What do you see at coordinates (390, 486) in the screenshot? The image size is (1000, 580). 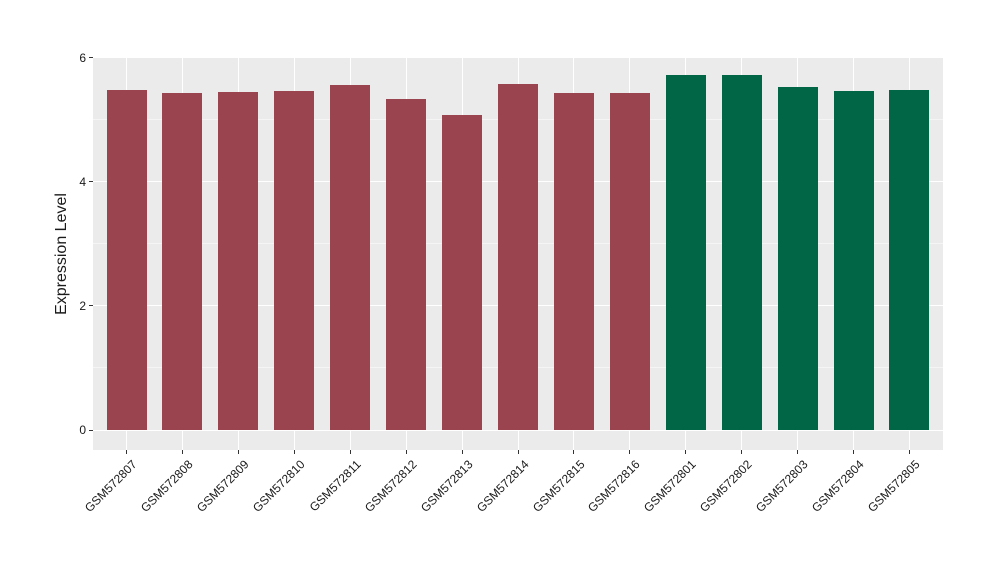 I see `x-tick-label: GSM572812` at bounding box center [390, 486].